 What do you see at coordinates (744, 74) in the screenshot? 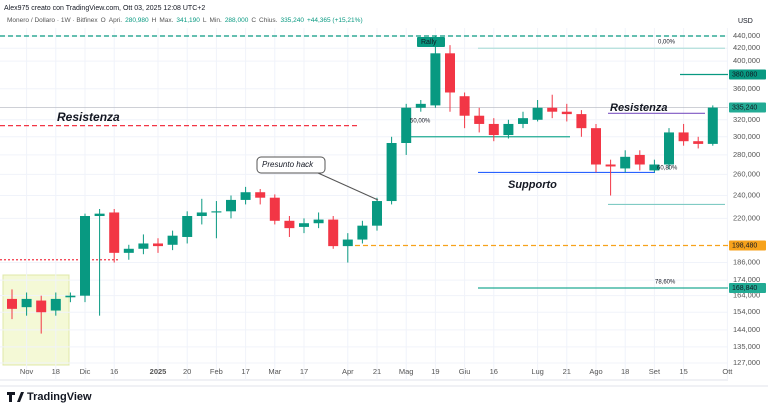
I see `price-label: 380,080` at bounding box center [744, 74].